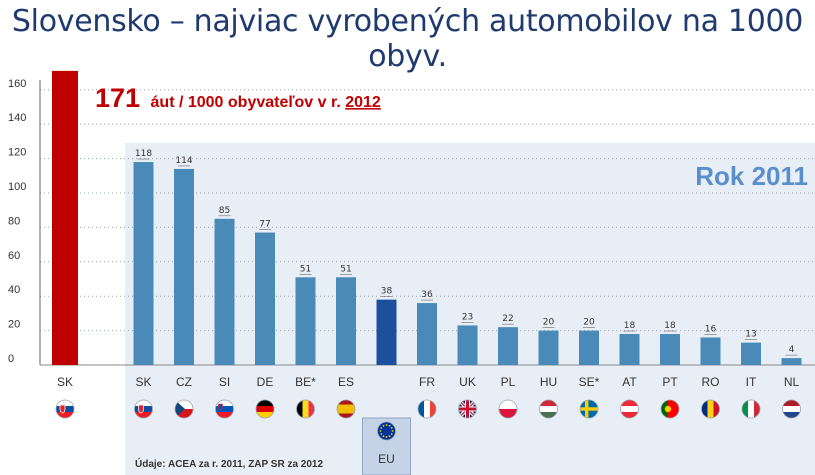  I want to click on y-tick-label: 40, so click(14, 290).